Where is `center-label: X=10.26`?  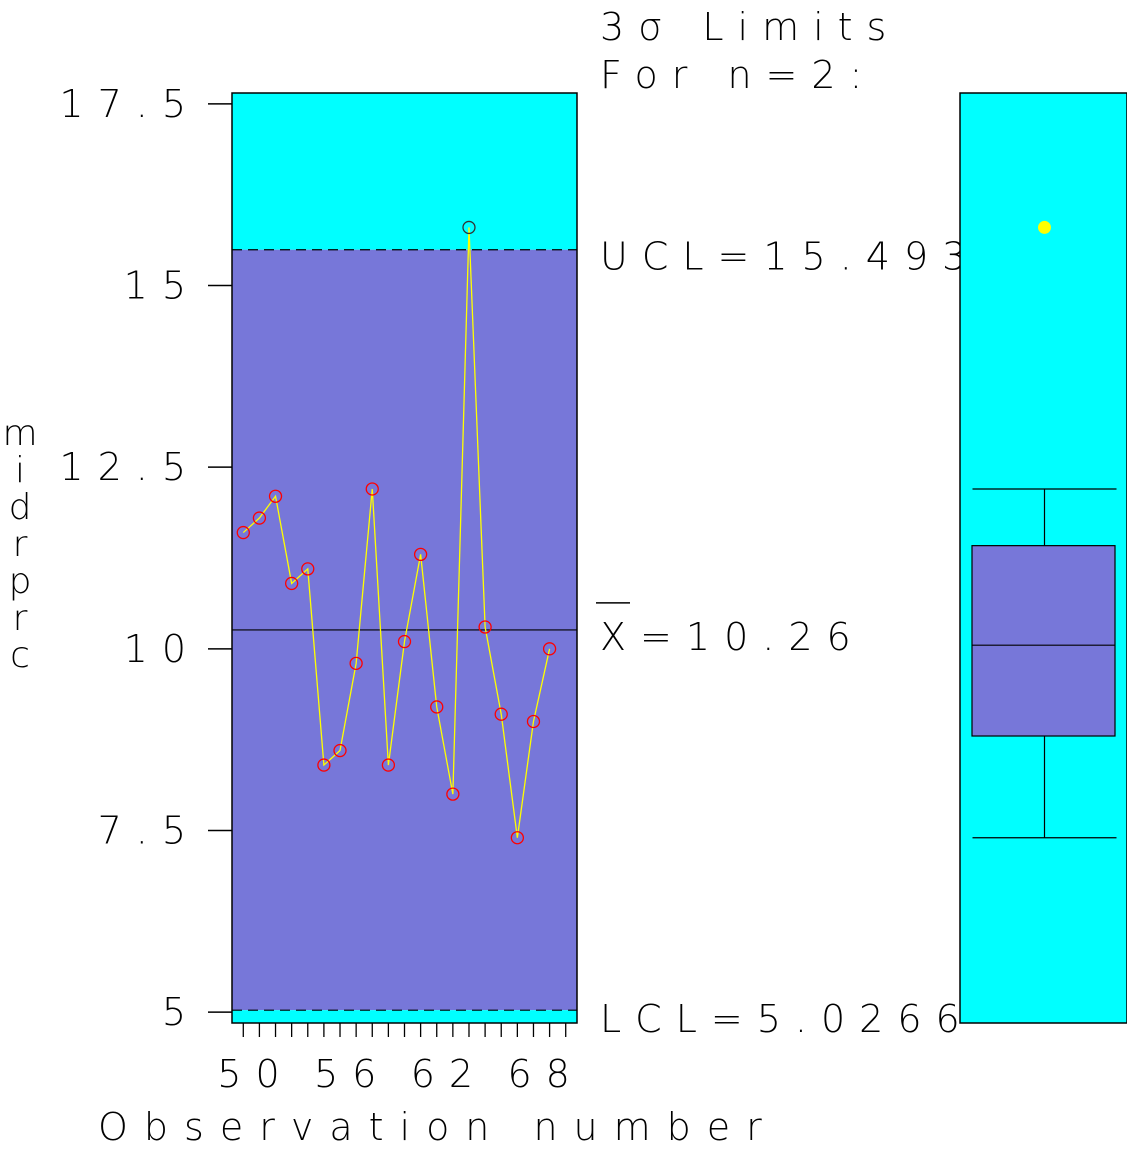
center-label: X=10.26 is located at coordinates (732, 637).